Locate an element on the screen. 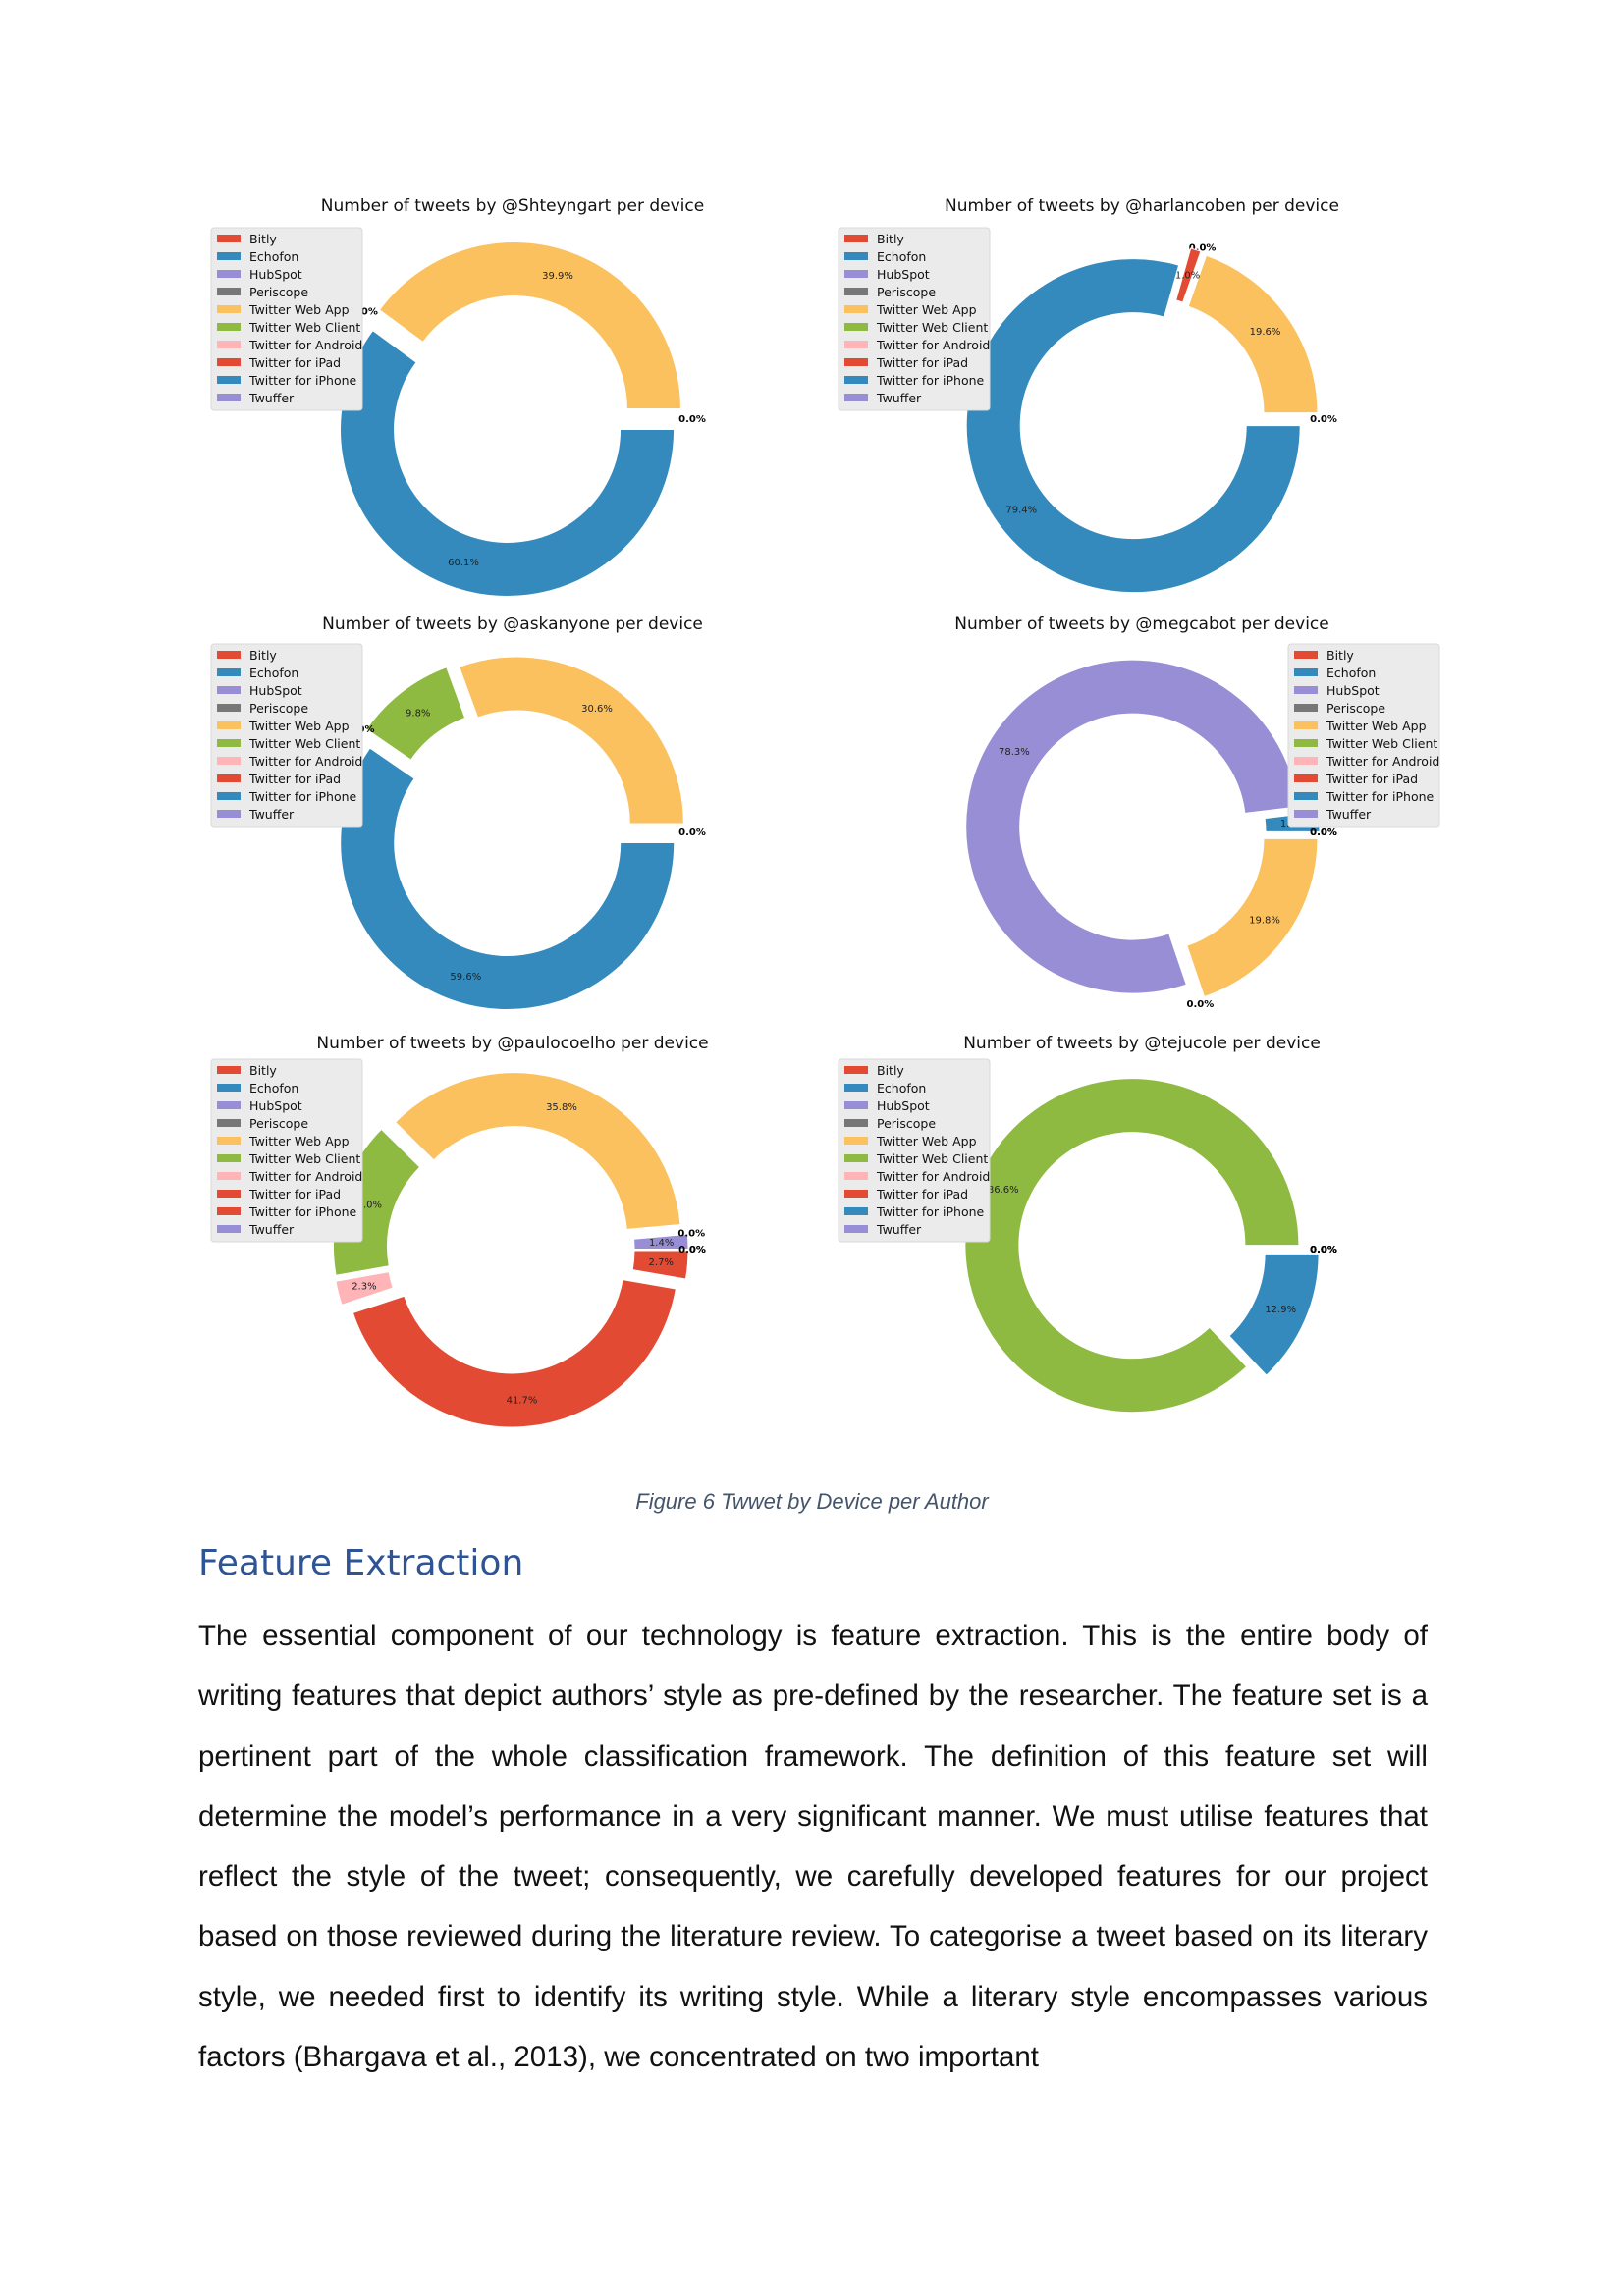 Image resolution: width=1624 pixels, height=2296 pixels. slice-percent-label: 1.4% is located at coordinates (661, 1243).